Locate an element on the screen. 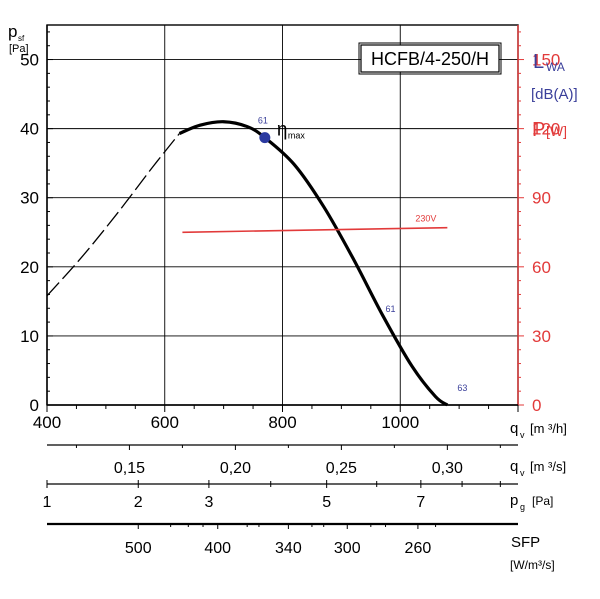  right-axis-labels: L WA [dB(A)] P [W] is located at coordinates (554, 96).